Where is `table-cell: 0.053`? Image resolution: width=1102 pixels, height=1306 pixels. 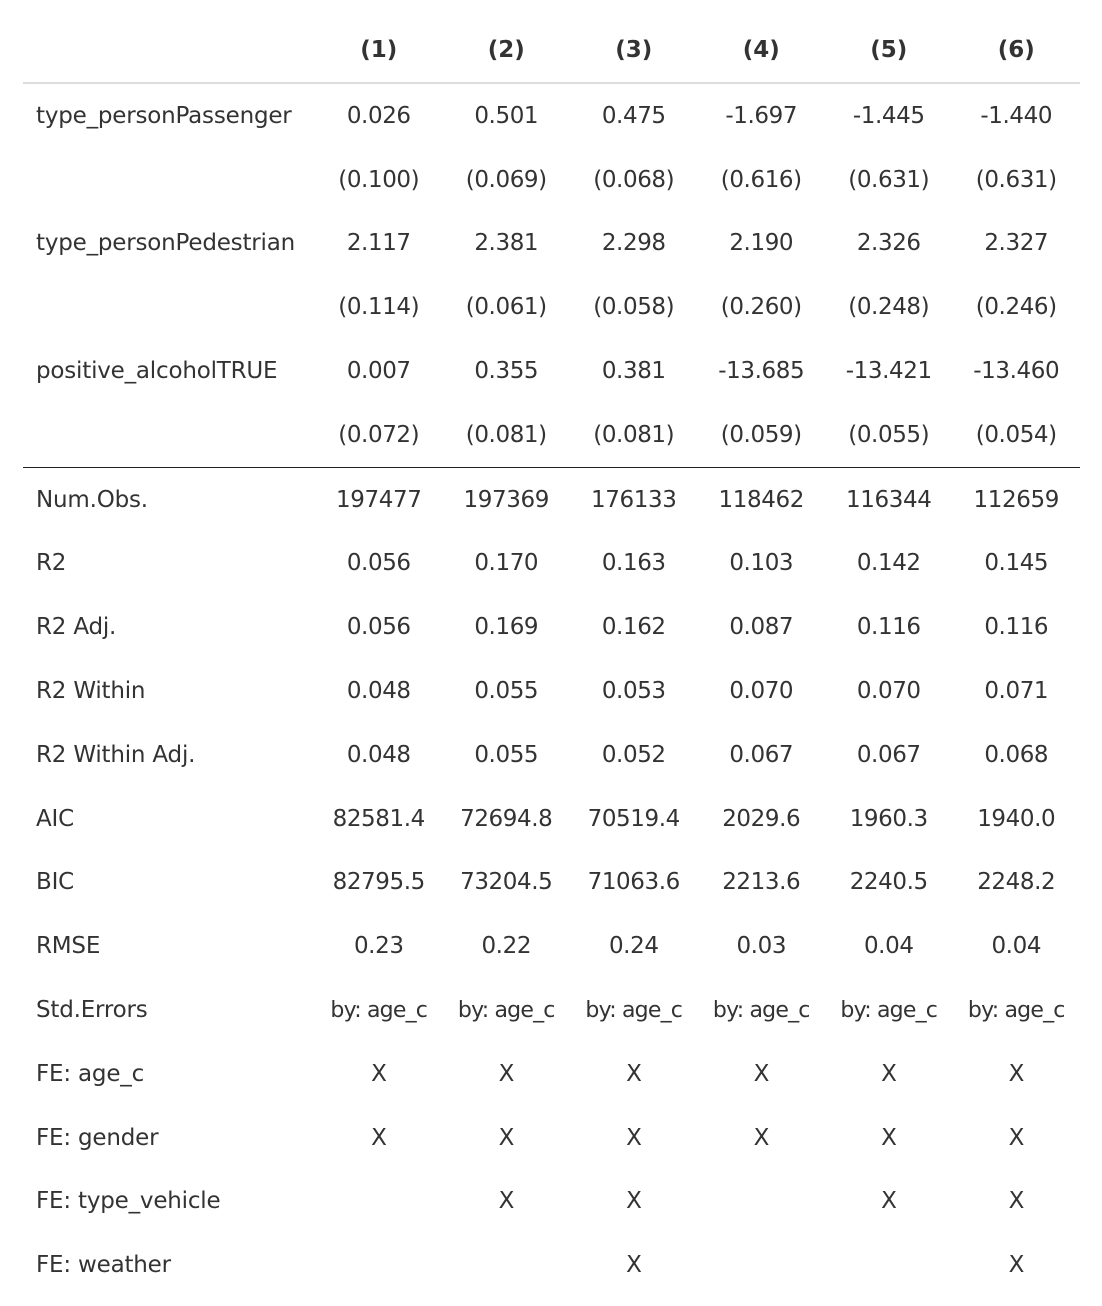 table-cell: 0.053 is located at coordinates (633, 691).